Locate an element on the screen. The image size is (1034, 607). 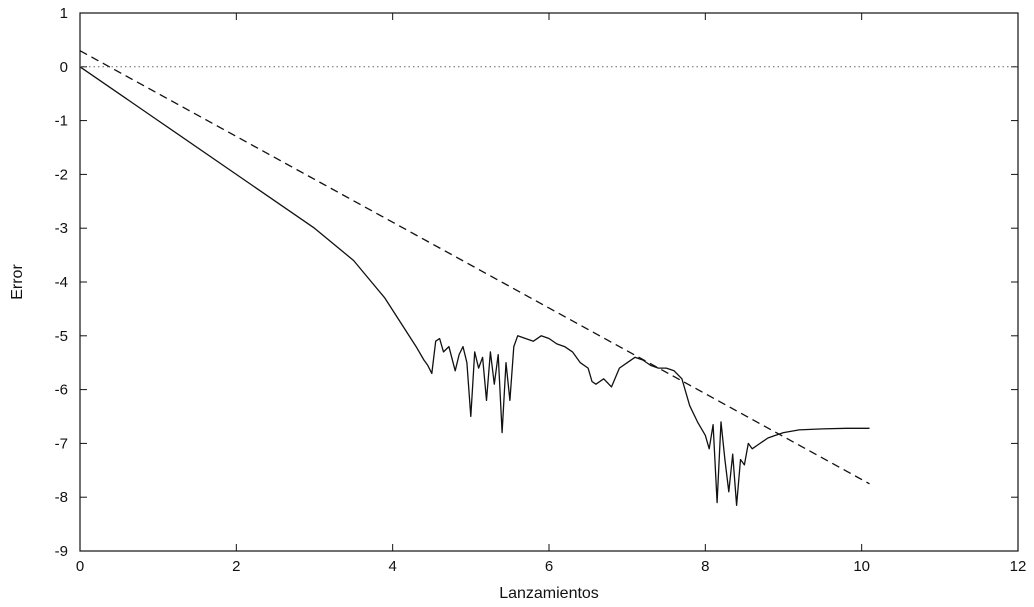
y-tick-label: -9 is located at coordinates (61, 551).